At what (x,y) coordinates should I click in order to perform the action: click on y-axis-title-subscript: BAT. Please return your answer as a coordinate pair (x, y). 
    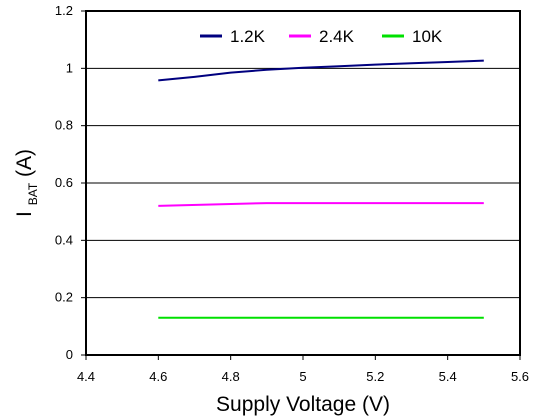
    Looking at the image, I should click on (33, 193).